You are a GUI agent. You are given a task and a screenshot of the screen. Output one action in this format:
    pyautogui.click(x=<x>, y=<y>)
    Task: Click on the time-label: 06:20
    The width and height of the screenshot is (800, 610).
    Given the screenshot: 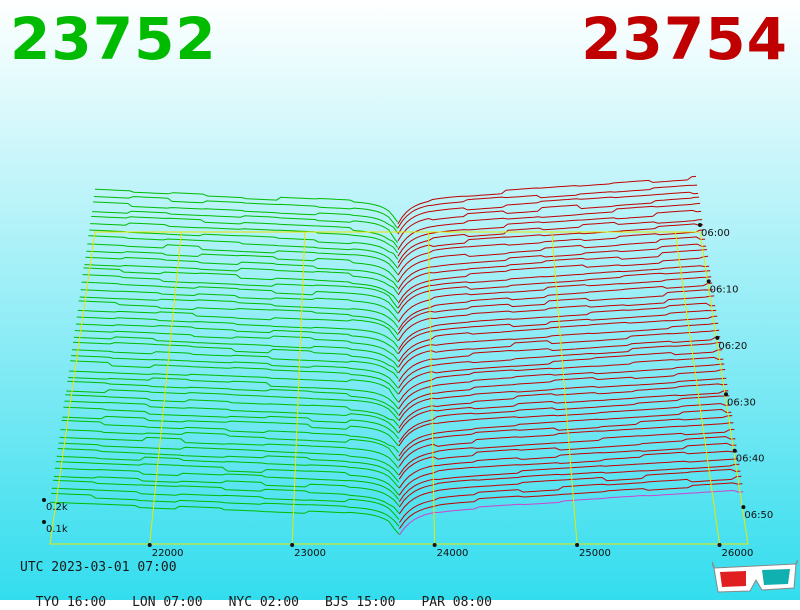 What is the action you would take?
    pyautogui.click(x=732, y=346)
    